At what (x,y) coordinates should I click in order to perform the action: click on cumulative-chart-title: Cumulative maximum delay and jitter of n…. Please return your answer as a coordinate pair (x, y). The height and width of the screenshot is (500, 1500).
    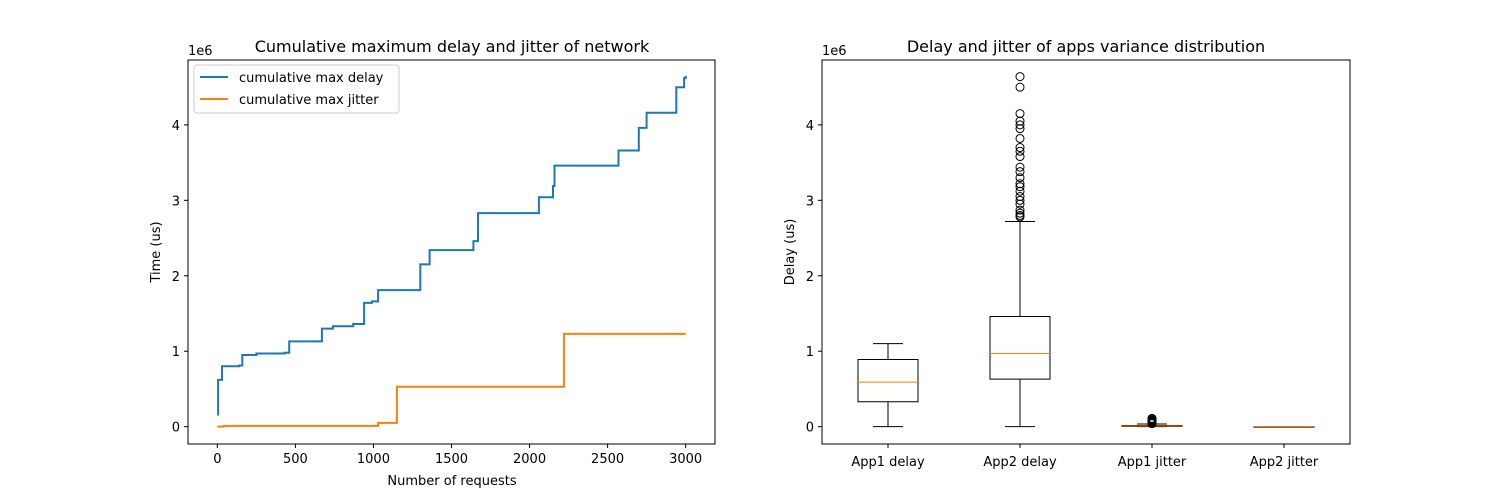
    Looking at the image, I should click on (452, 46).